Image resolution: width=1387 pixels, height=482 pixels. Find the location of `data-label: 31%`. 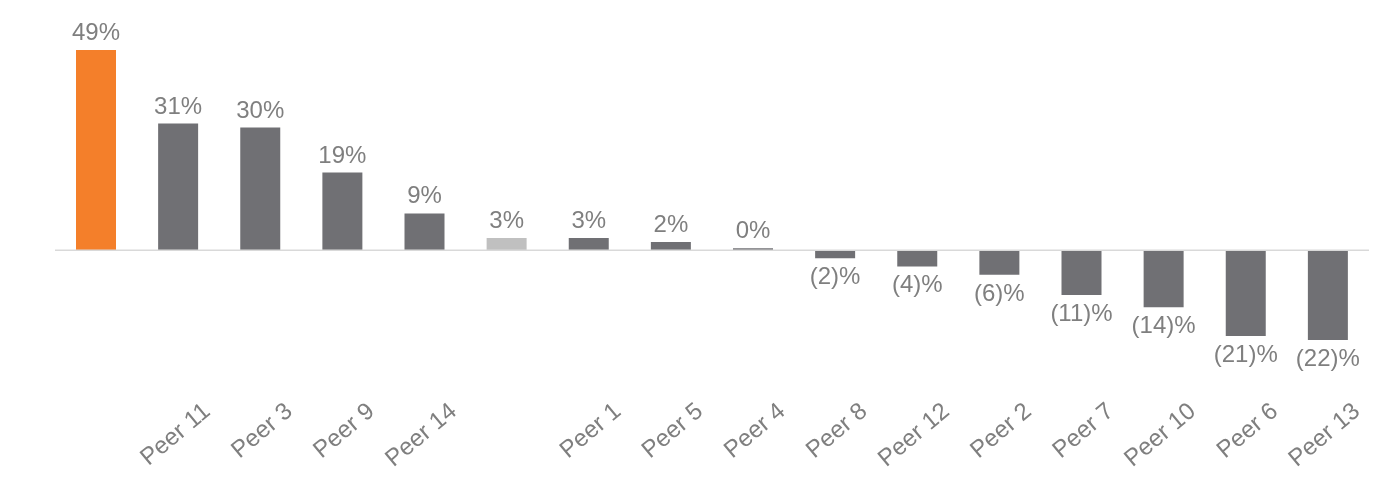

data-label: 31% is located at coordinates (178, 105).